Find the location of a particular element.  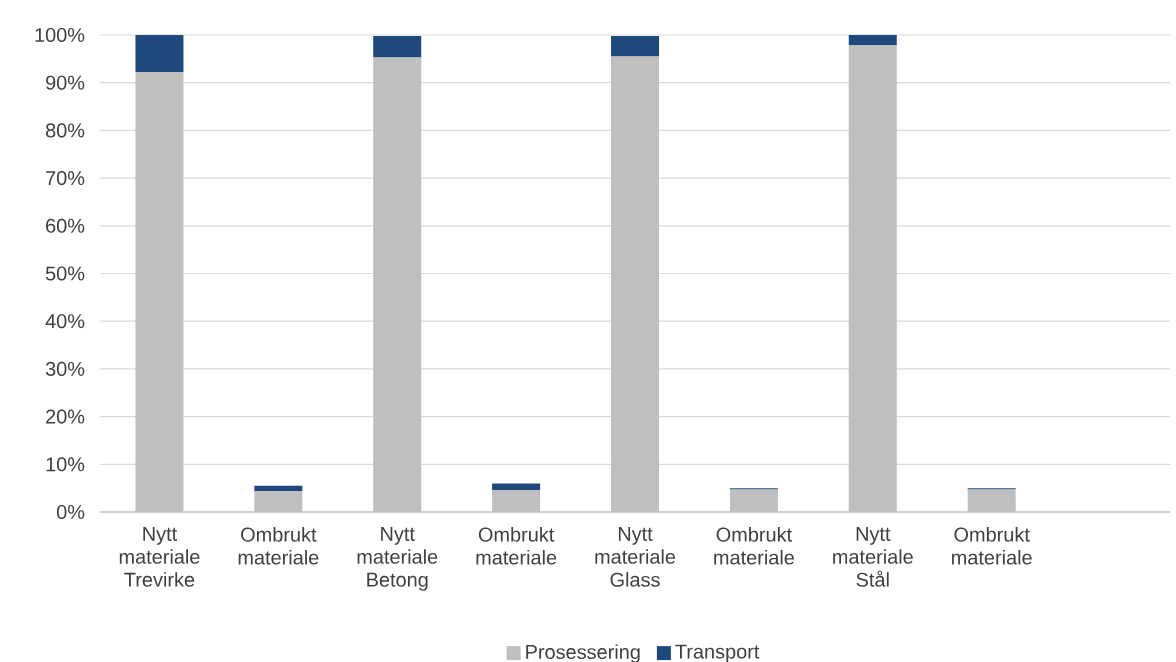

x-tick-label: Nytt materiale Trevirke is located at coordinates (159, 557).